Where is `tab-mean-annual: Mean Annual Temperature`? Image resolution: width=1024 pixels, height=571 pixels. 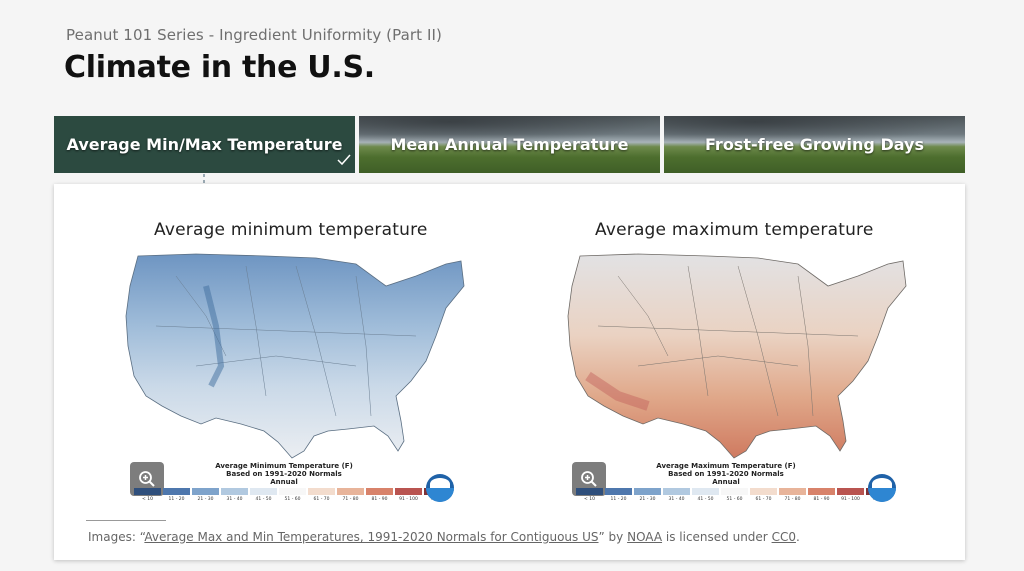 tab-mean-annual: Mean Annual Temperature is located at coordinates (509, 144).